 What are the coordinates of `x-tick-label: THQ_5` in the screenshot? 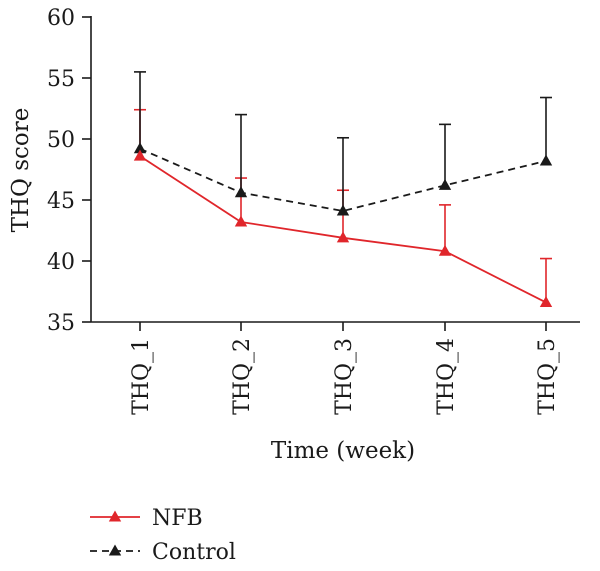 It's located at (547, 376).